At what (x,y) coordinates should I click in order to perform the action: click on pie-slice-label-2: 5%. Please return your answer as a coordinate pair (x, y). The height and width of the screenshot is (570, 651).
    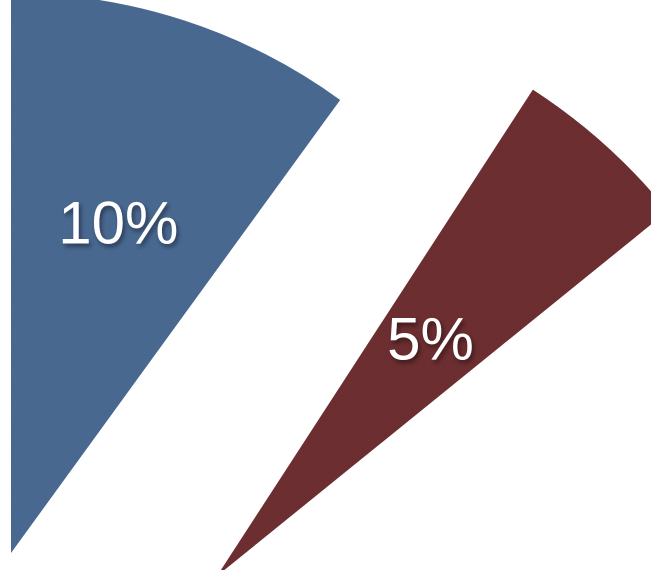
    Looking at the image, I should click on (430, 338).